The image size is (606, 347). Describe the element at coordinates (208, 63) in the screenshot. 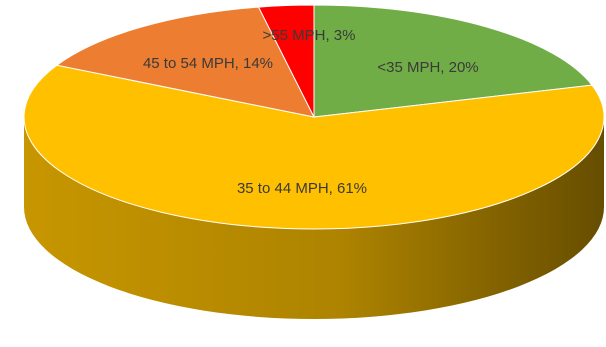

I see `slice-label-45-to-54-mph: 45 to 54 MPH, 14%` at that location.